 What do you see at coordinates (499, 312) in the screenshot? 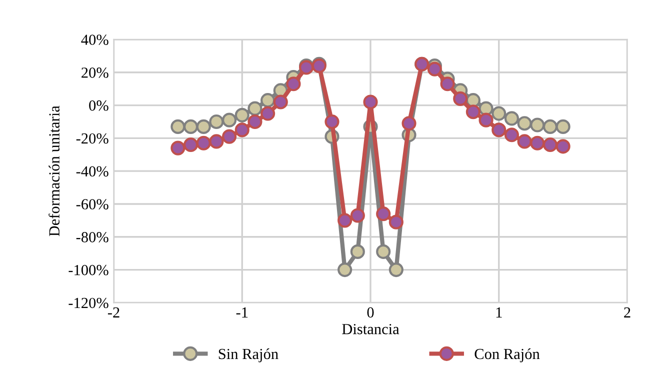
I see `x-tick-label: 1` at bounding box center [499, 312].